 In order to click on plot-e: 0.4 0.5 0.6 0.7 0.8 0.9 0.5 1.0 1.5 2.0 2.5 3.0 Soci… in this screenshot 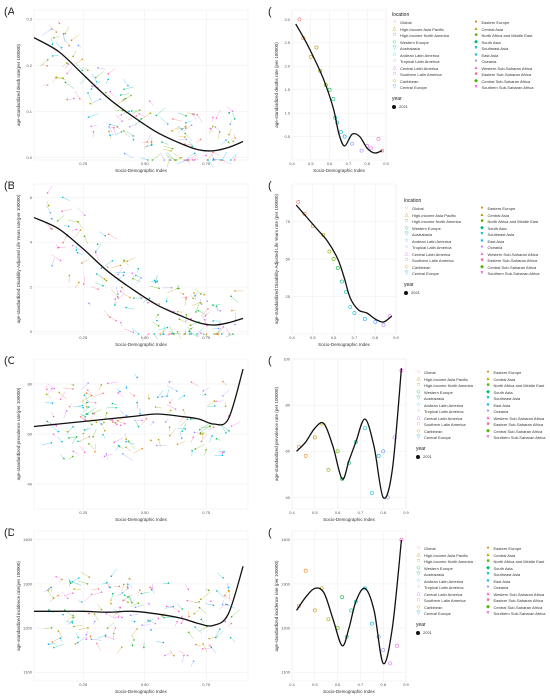, I will do `click(332, 91)`.